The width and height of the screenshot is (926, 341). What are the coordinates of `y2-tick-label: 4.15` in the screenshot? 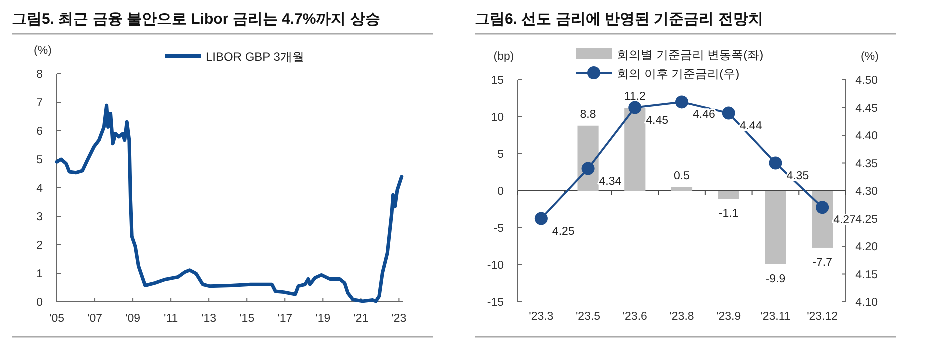 It's located at (867, 275).